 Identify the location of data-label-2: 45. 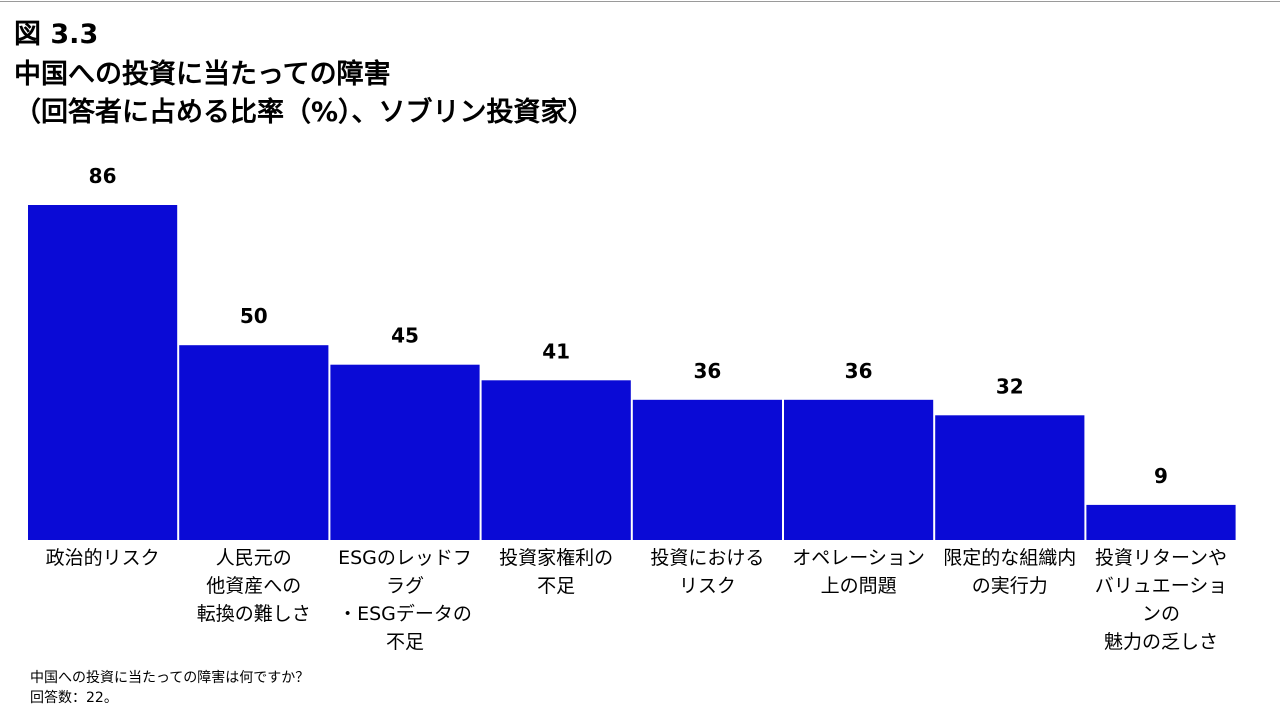
(405, 336).